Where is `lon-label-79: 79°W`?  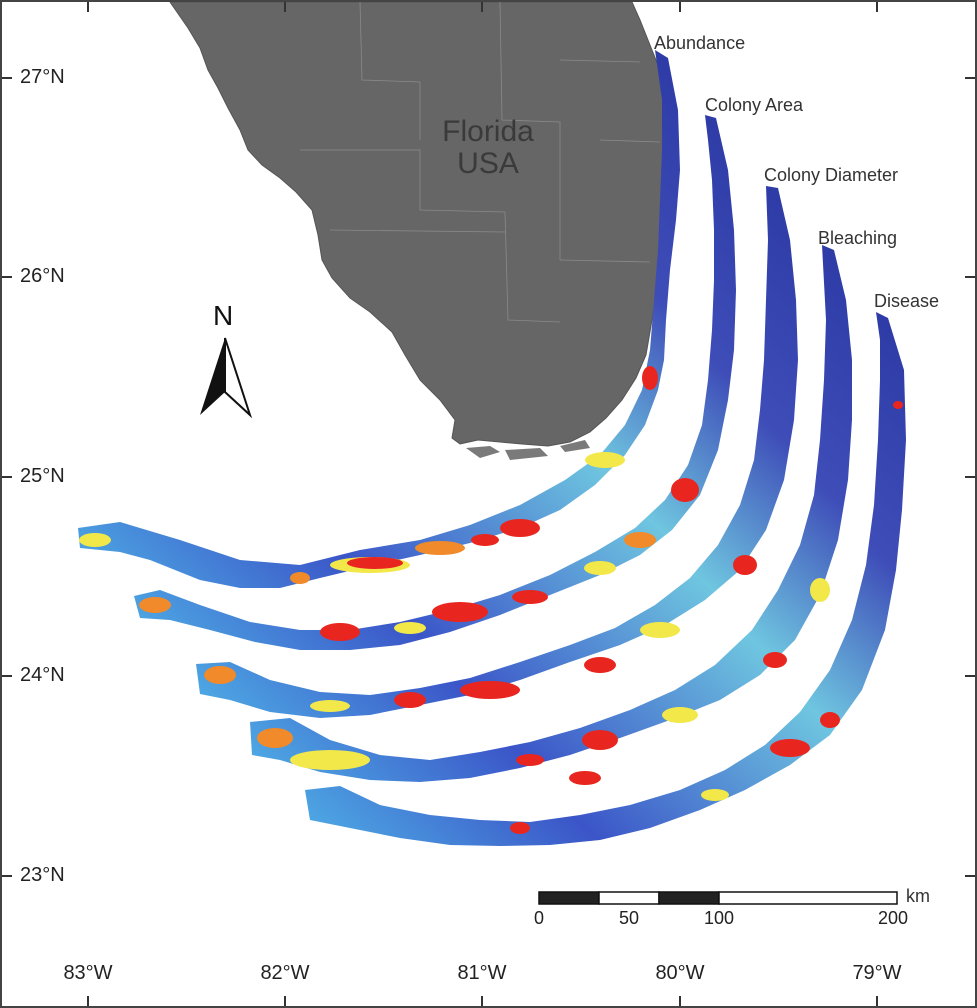
lon-label-79: 79°W is located at coordinates (877, 973).